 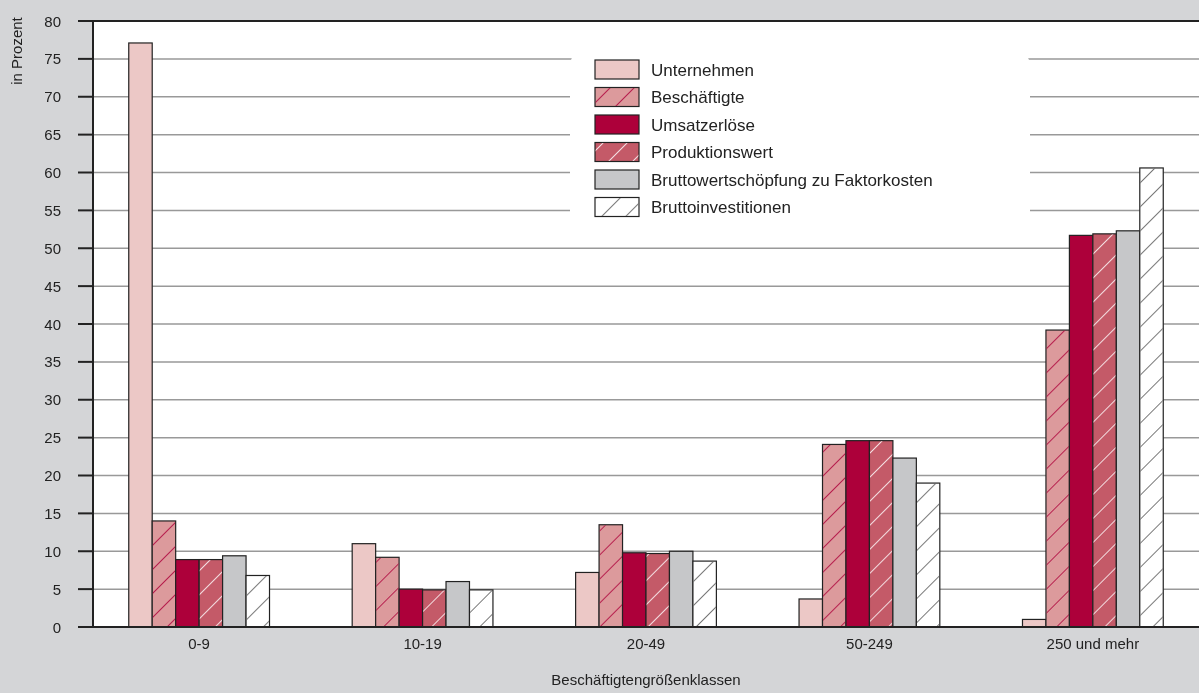 What do you see at coordinates (52, 97) in the screenshot?
I see `y-tick-label: 70` at bounding box center [52, 97].